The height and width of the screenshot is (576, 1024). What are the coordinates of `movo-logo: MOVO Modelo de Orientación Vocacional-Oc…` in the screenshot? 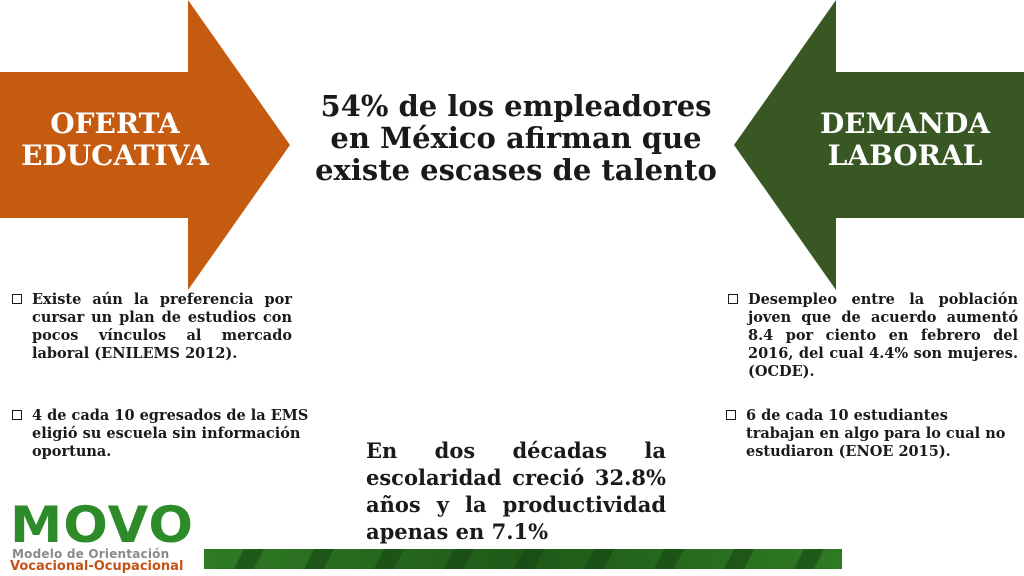 It's located at (105, 537).